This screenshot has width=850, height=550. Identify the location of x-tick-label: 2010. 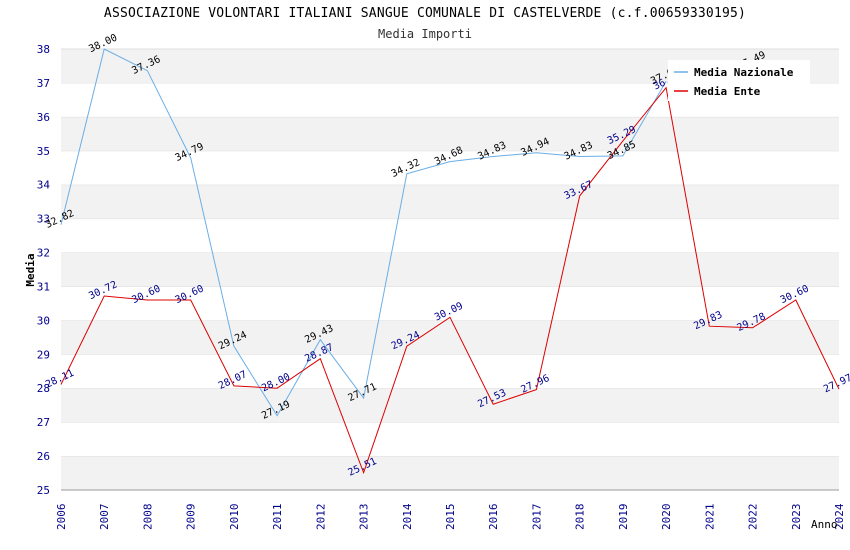
(234, 517).